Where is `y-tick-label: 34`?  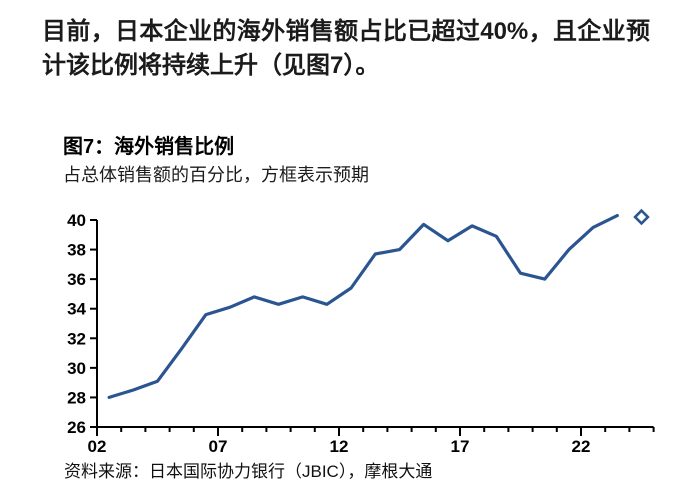 y-tick-label: 34 is located at coordinates (76, 309).